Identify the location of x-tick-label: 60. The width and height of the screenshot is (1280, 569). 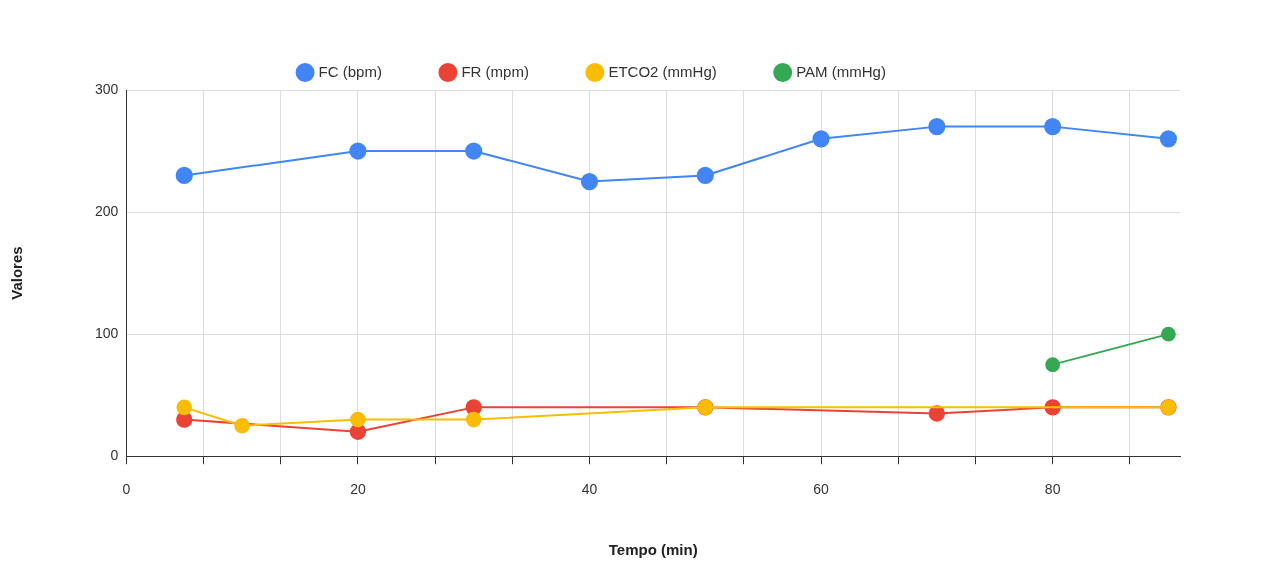
(821, 489).